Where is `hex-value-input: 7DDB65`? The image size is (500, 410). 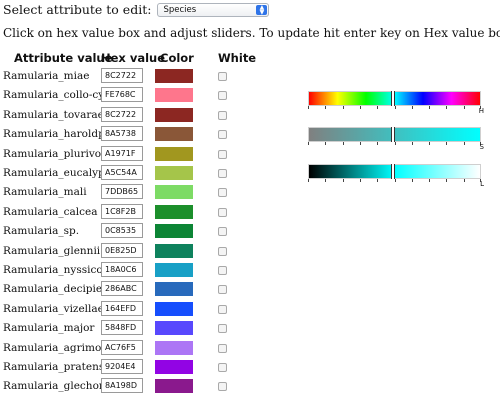 hex-value-input: 7DDB65 is located at coordinates (122, 191).